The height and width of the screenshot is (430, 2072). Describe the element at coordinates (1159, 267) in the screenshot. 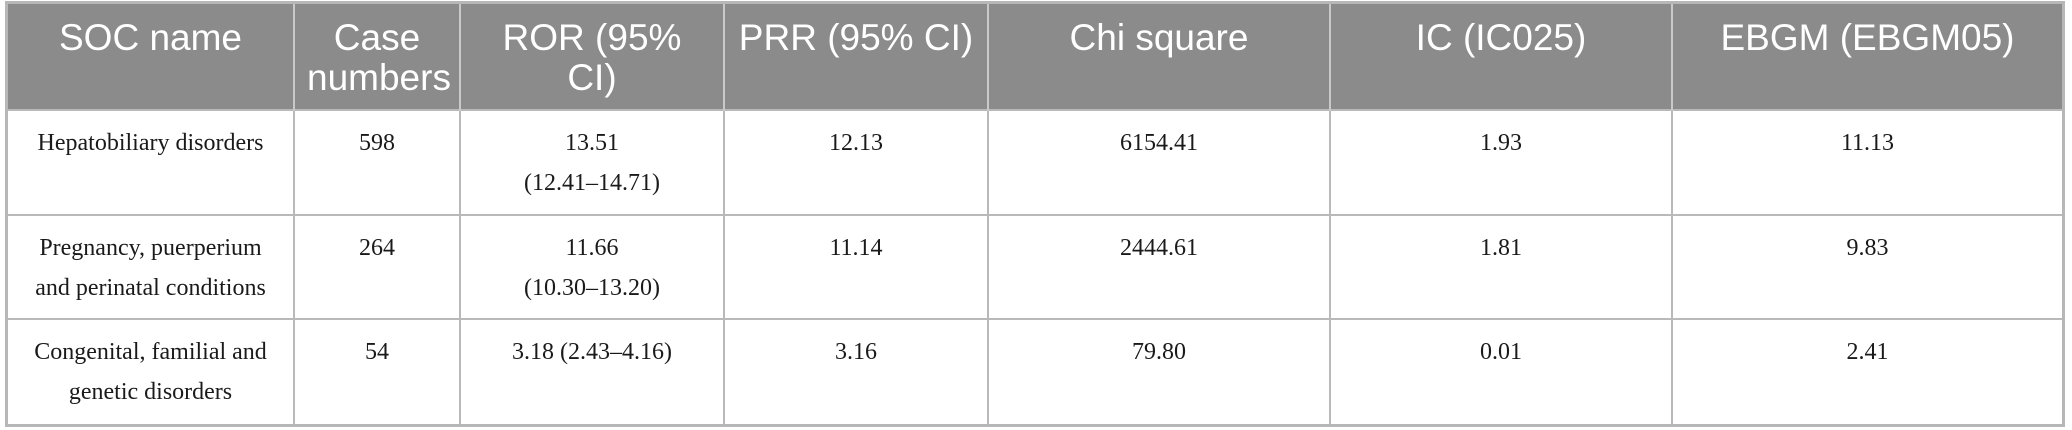

I see `cell-chi-square: 2444.61` at that location.